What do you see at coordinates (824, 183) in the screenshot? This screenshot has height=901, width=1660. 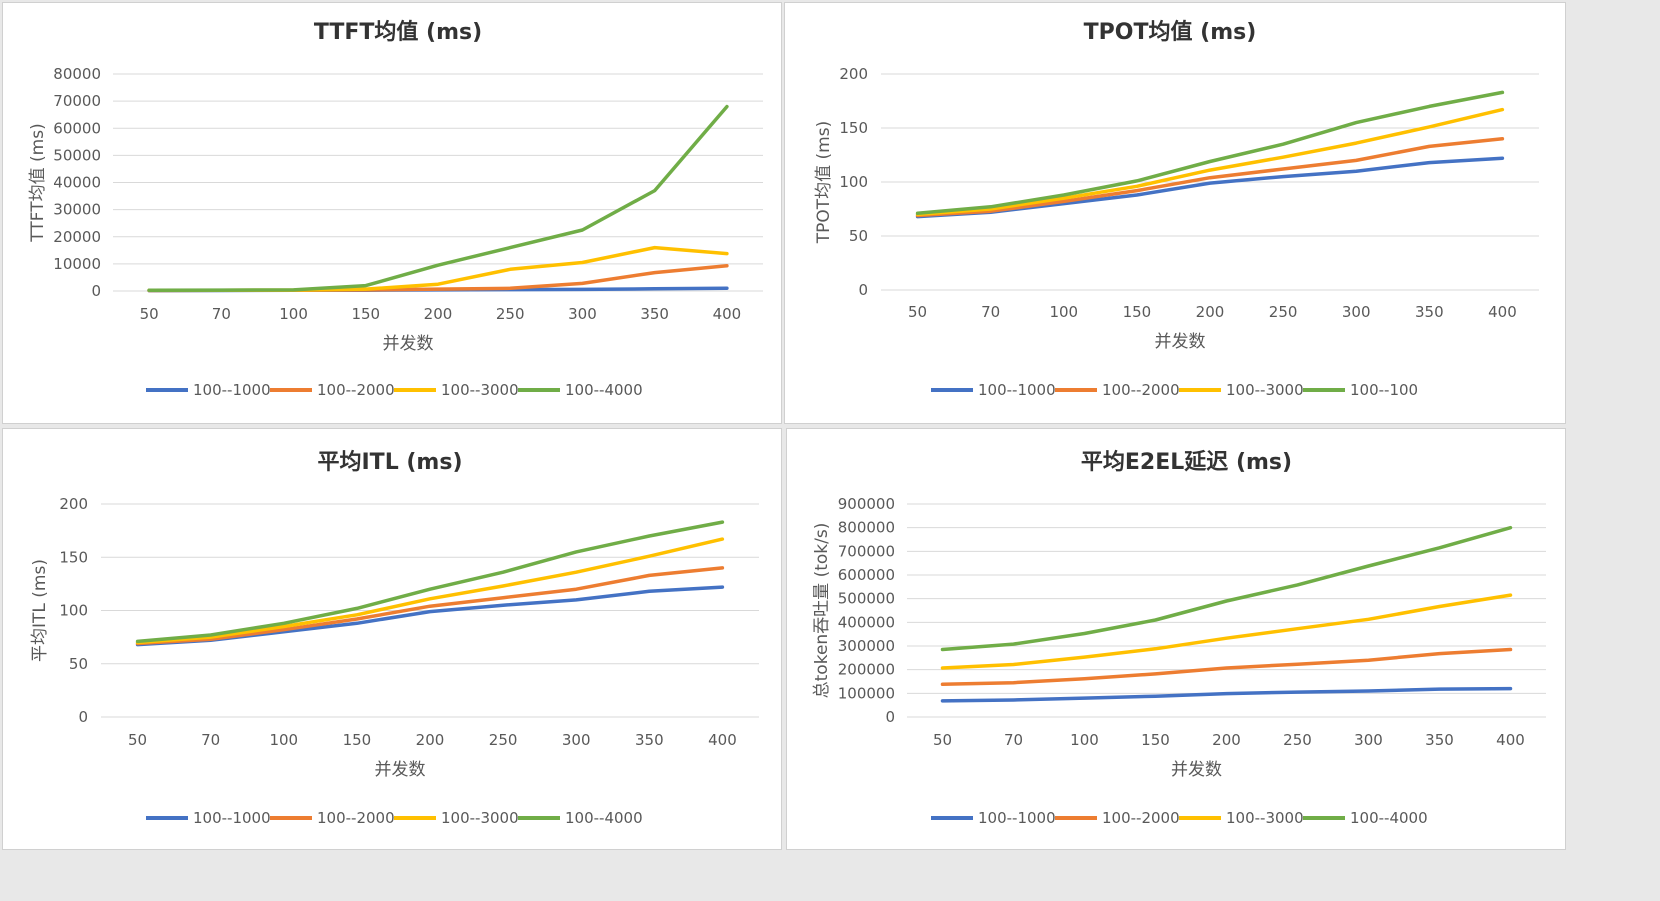 I see `y-axis-label: TPOT均值 (ms)` at bounding box center [824, 183].